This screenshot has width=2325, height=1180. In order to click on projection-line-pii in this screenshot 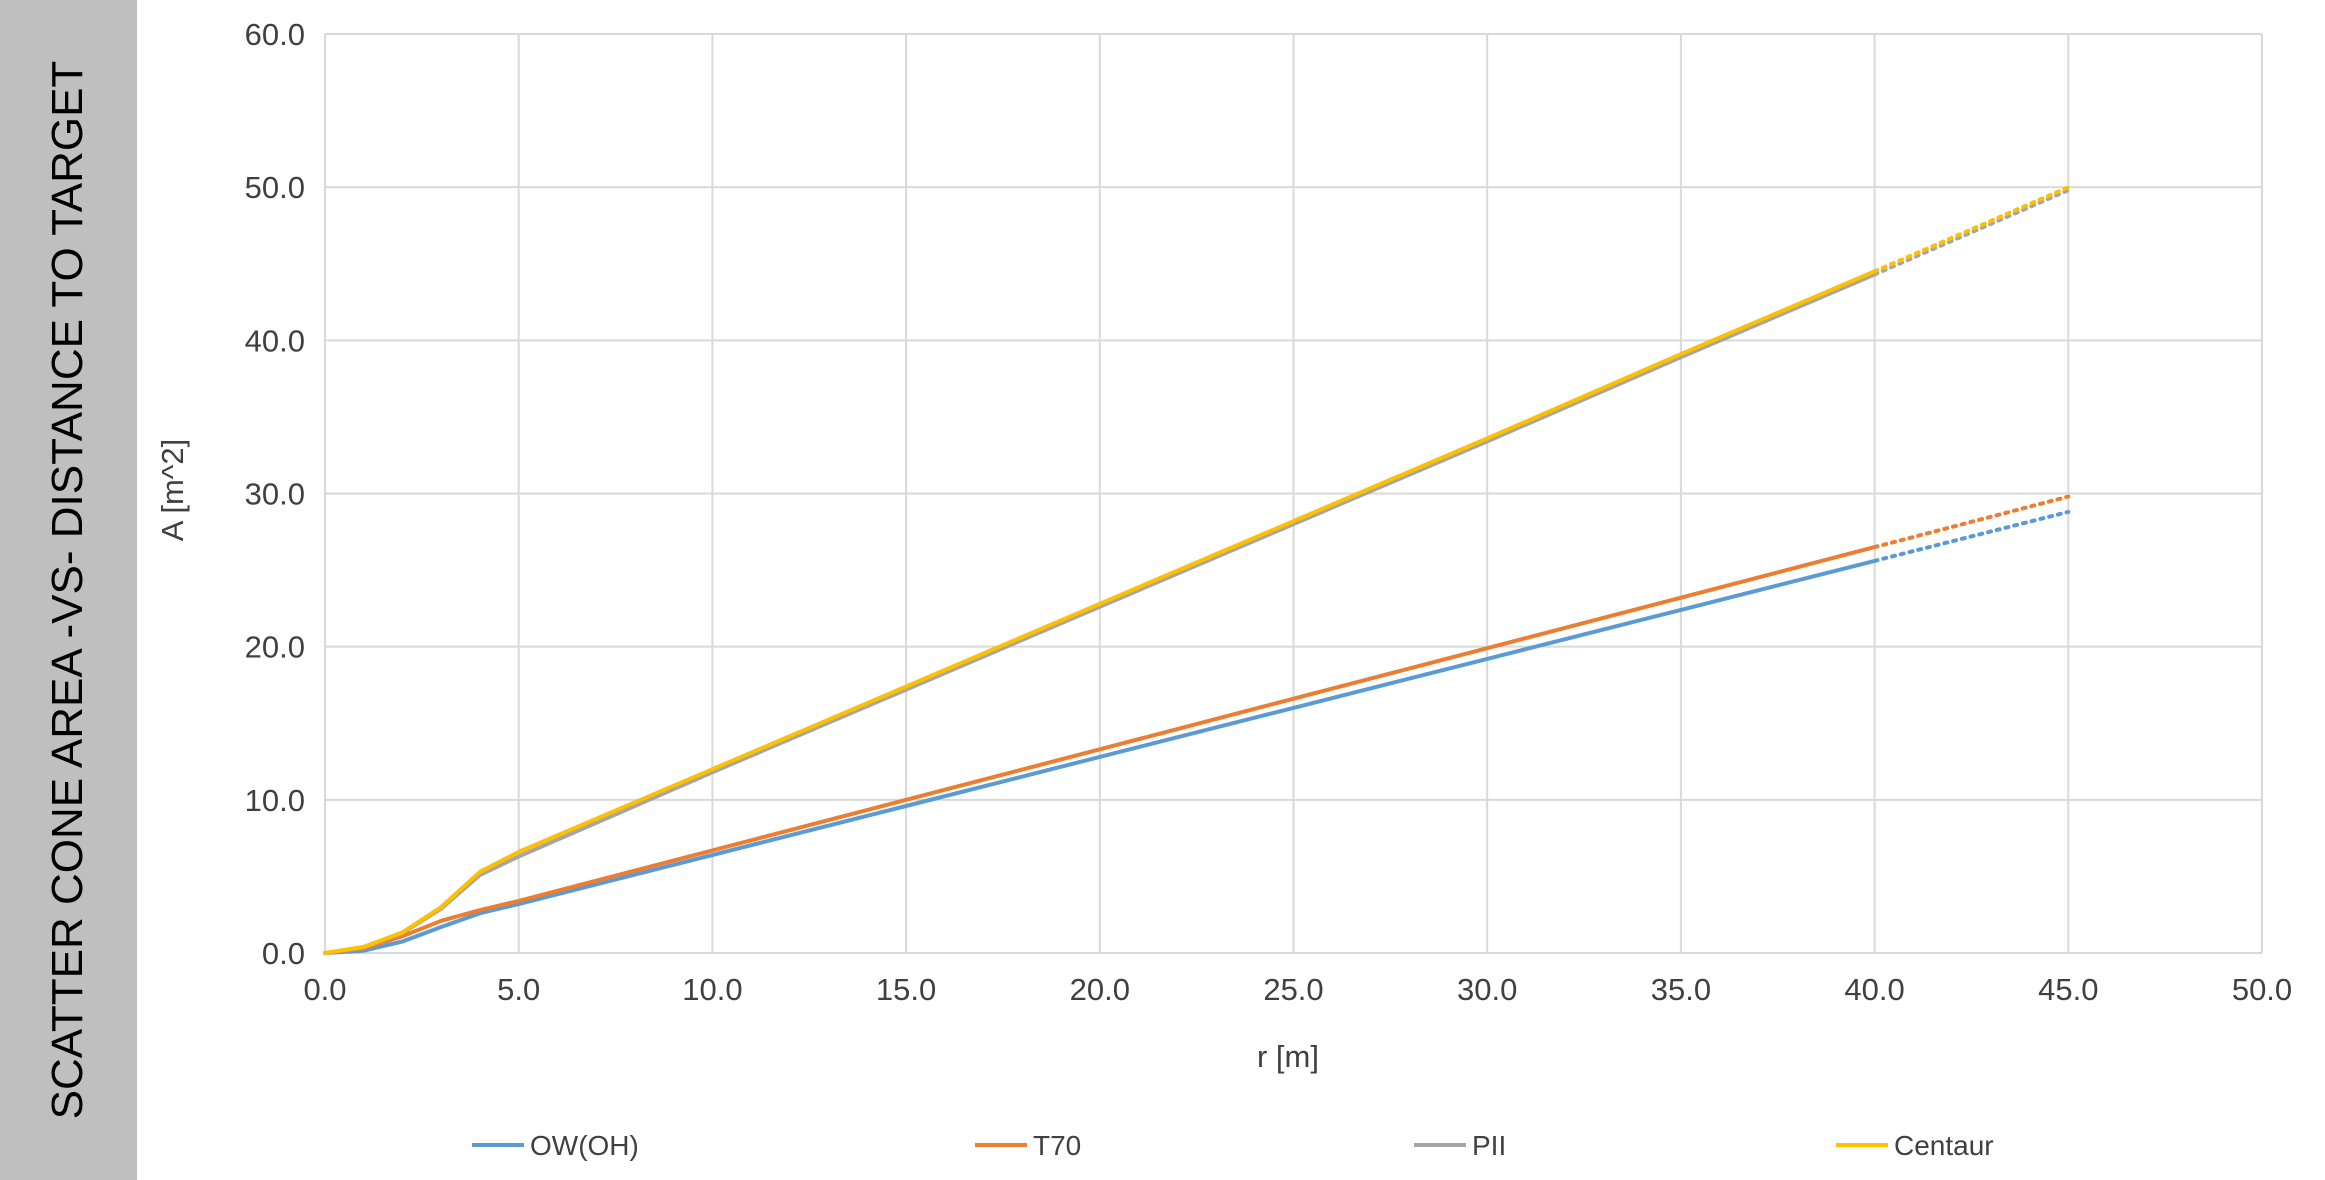, I will do `click(1971, 232)`.